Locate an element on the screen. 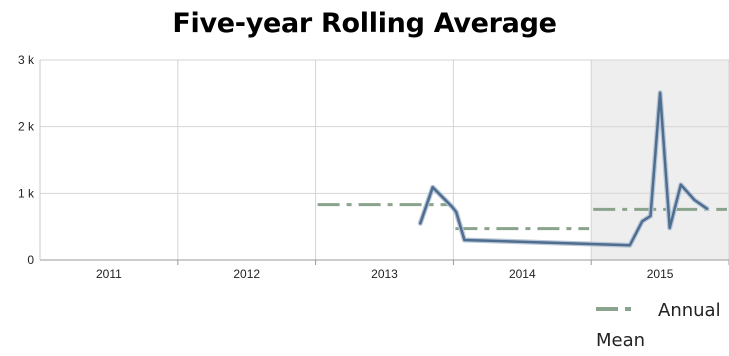 Image resolution: width=729 pixels, height=356 pixels. y-tick-label: 3 k is located at coordinates (26, 60).